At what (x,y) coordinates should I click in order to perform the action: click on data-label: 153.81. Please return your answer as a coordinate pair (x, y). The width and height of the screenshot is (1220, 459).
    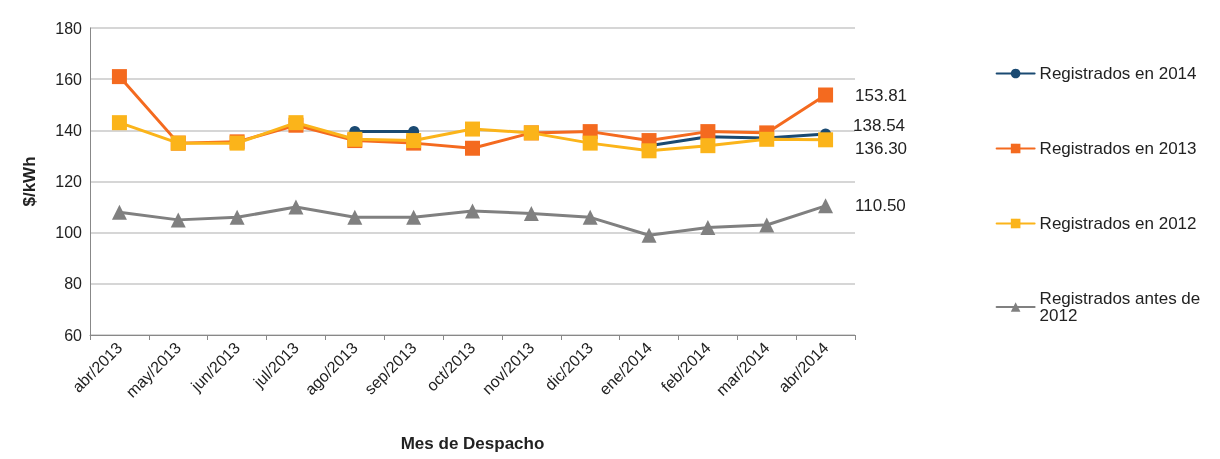
    Looking at the image, I should click on (881, 95).